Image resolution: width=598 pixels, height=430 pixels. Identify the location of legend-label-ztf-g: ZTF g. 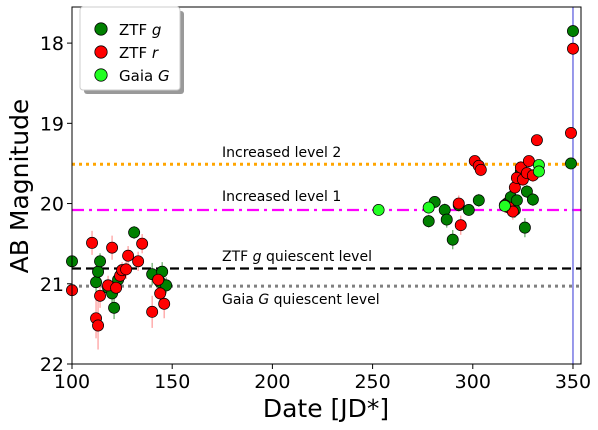
(140, 30).